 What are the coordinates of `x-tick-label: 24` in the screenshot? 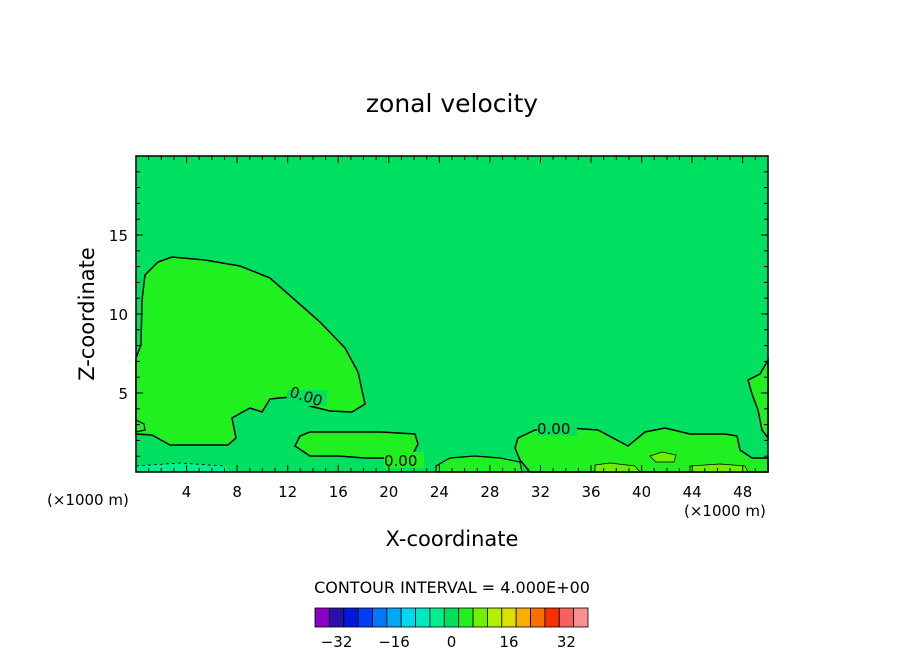 It's located at (439, 492).